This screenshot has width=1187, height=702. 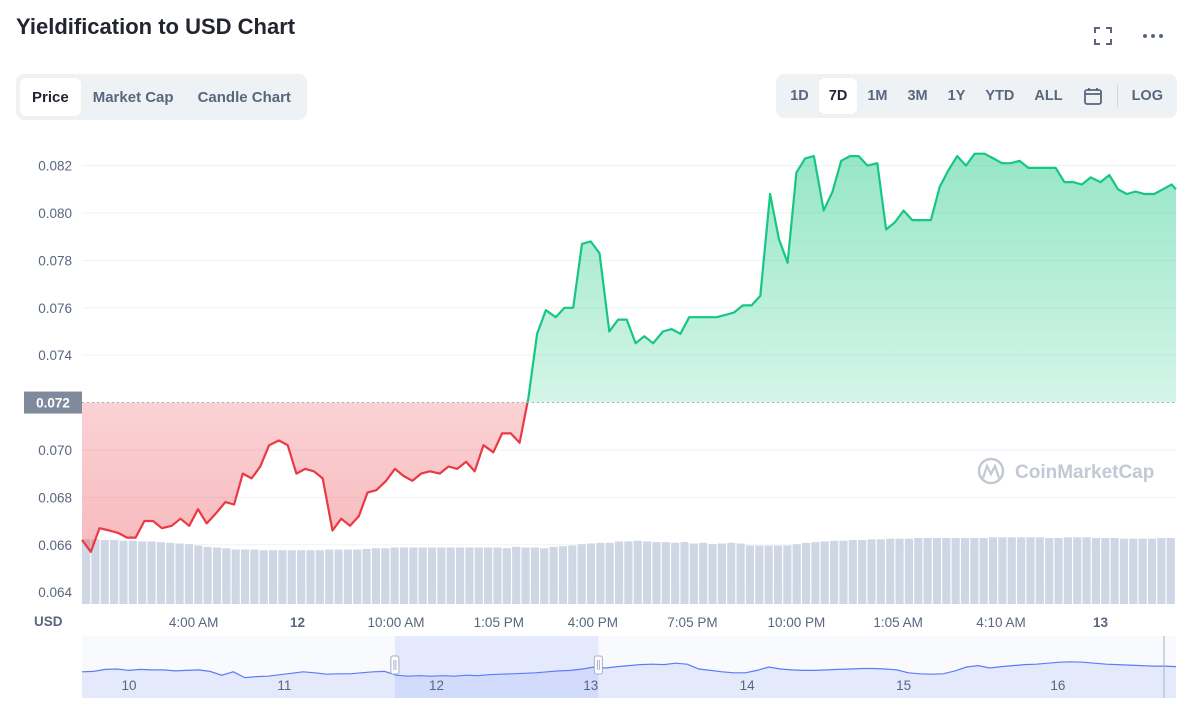 I want to click on tab-market-cap: Market Cap, so click(x=133, y=97).